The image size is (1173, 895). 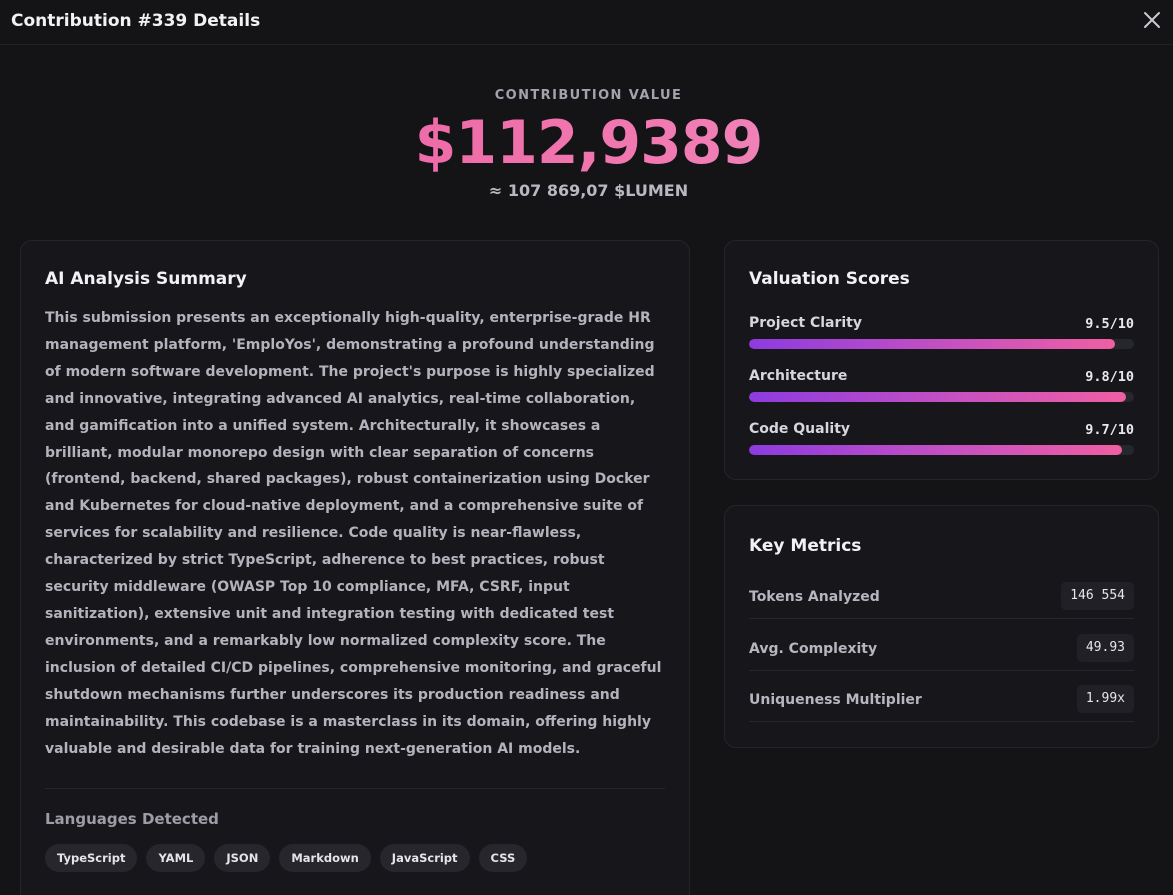 What do you see at coordinates (1109, 377) in the screenshot?
I see `score-value: 9.8/10` at bounding box center [1109, 377].